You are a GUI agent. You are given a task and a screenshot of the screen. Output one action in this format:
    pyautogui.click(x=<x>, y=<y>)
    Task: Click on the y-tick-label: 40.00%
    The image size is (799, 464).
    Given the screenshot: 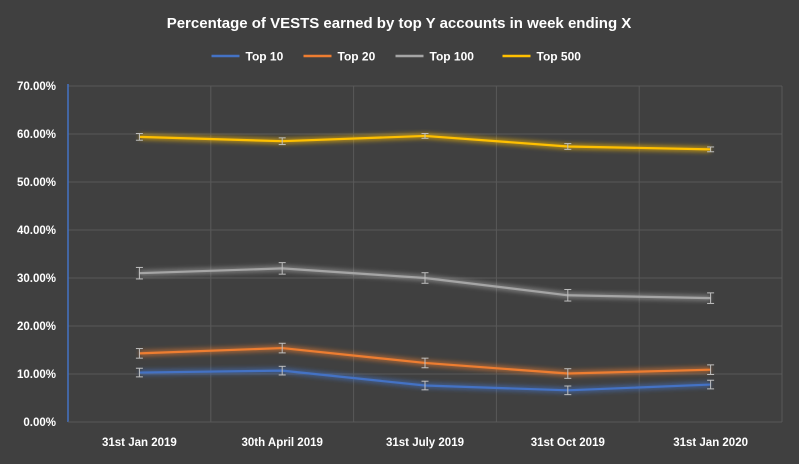 What is the action you would take?
    pyautogui.click(x=36, y=231)
    